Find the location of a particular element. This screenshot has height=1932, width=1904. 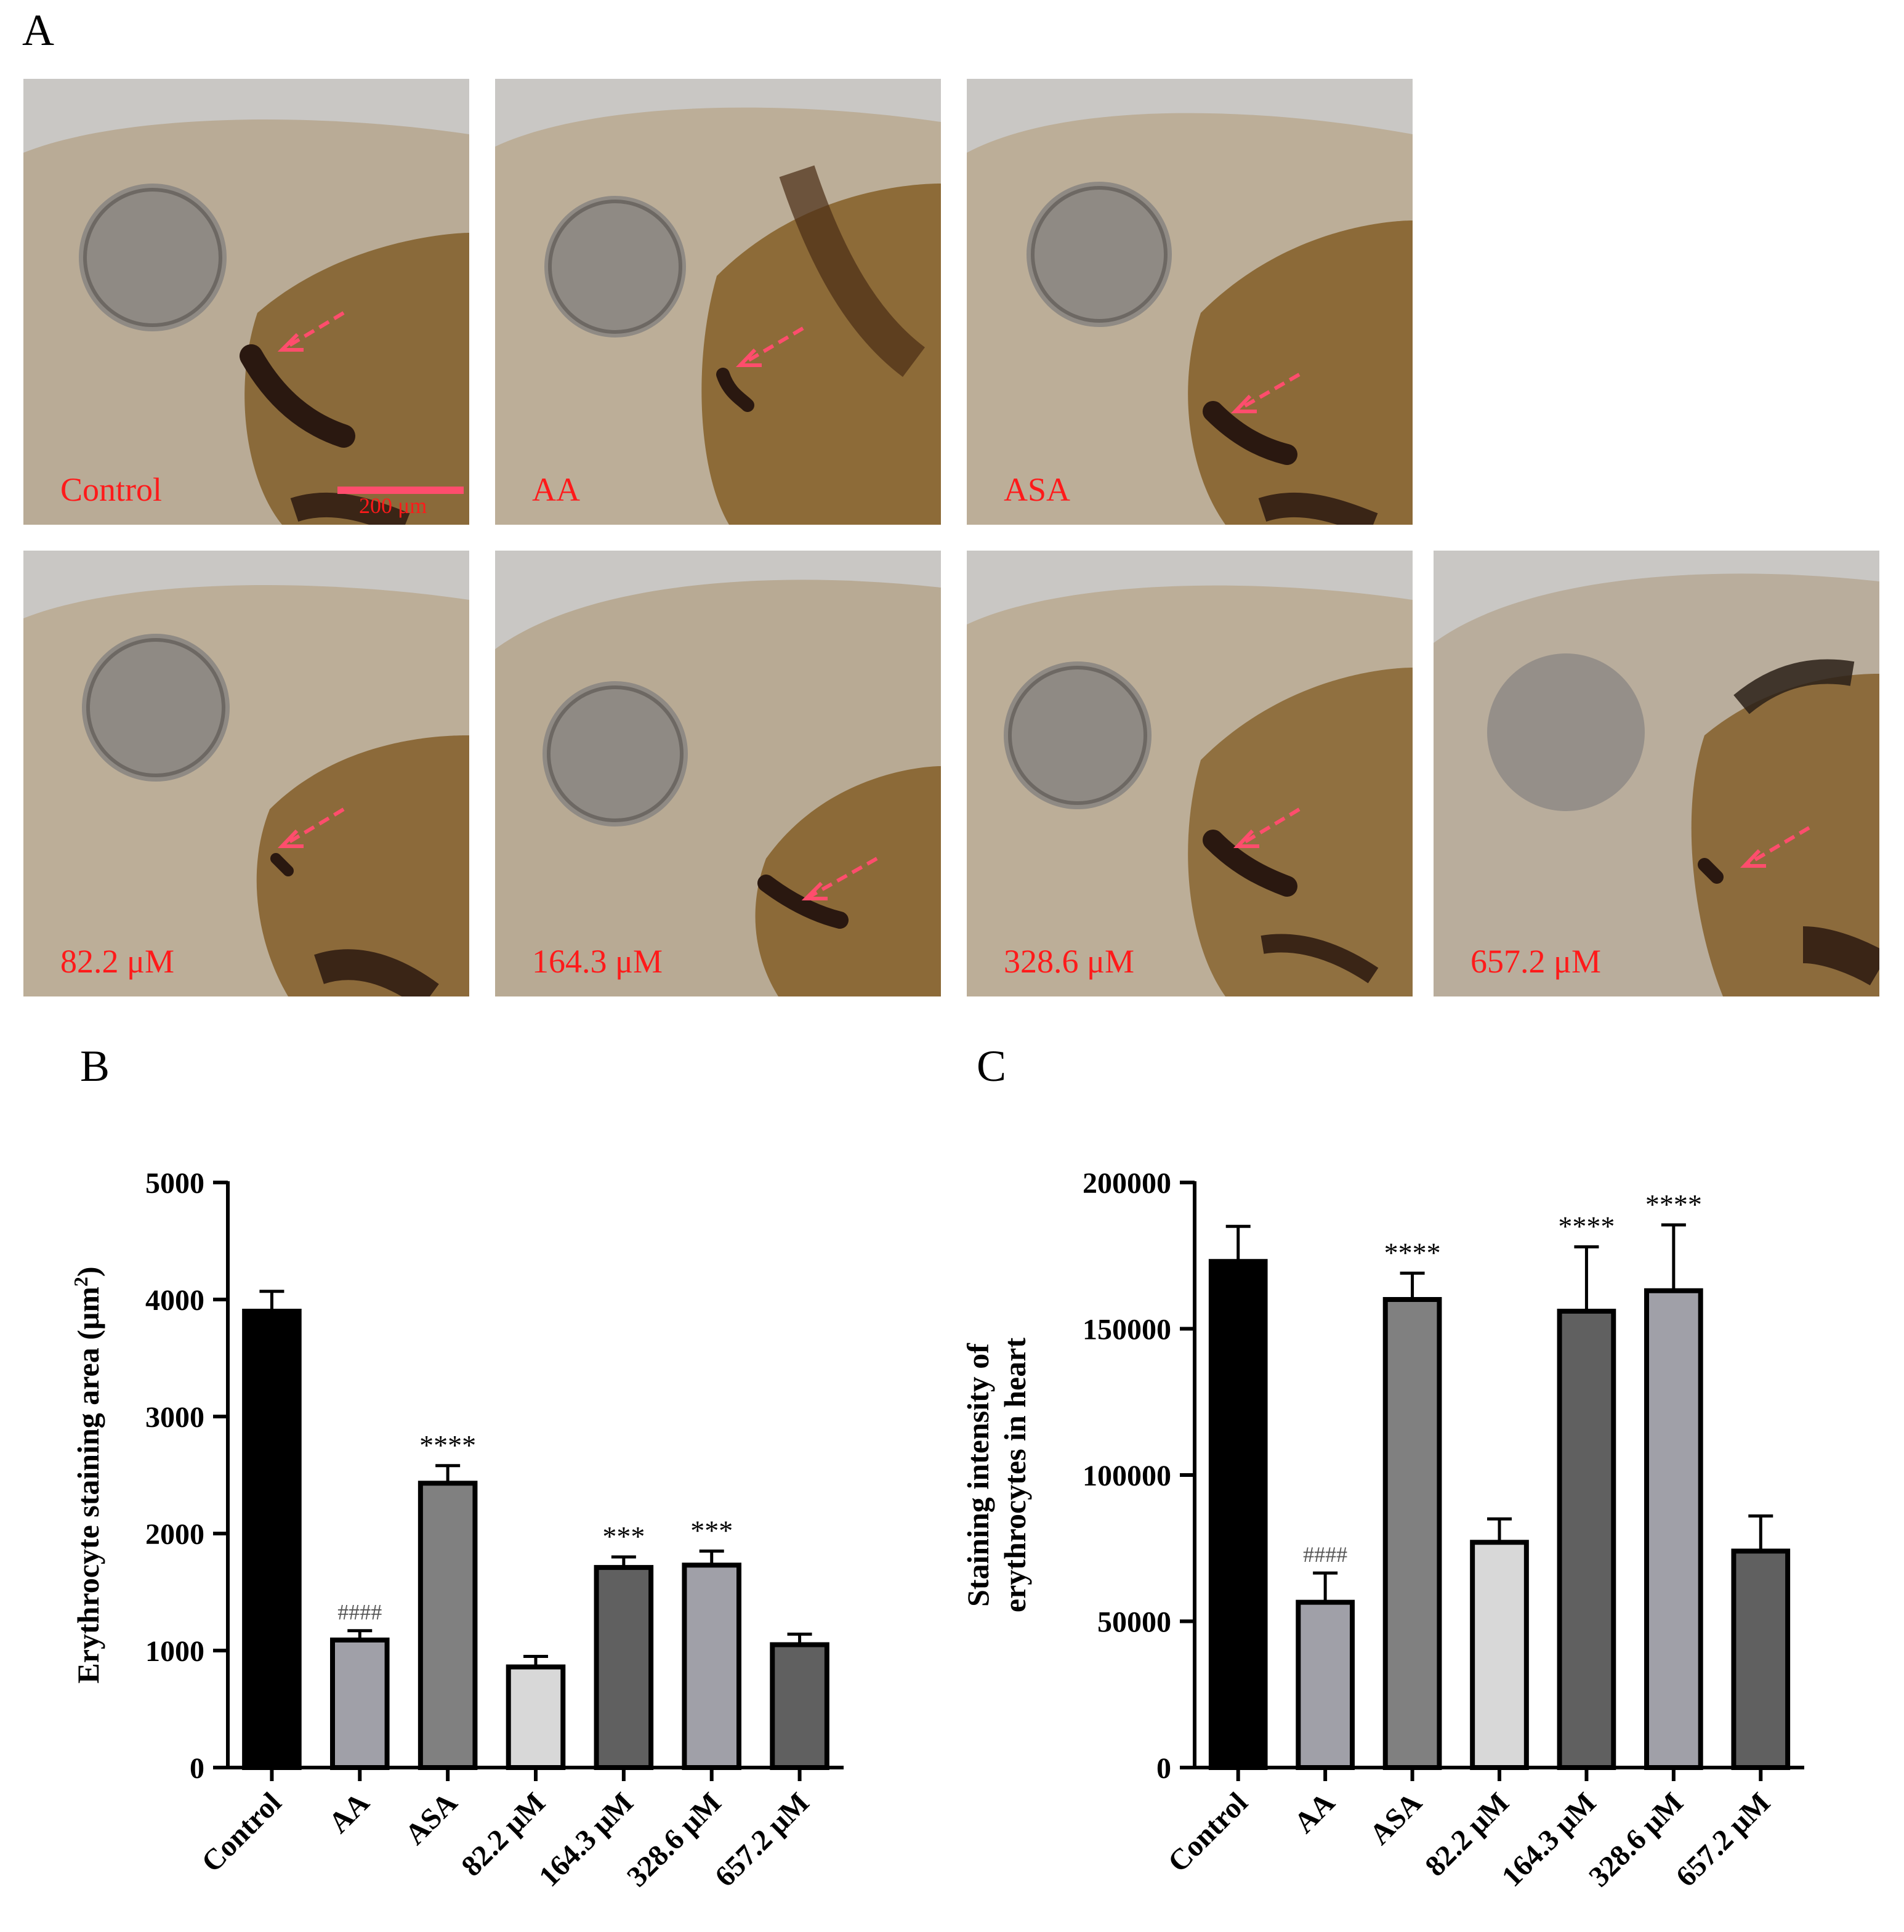

image-panel-82-2: 82.2 μM is located at coordinates (246, 773).